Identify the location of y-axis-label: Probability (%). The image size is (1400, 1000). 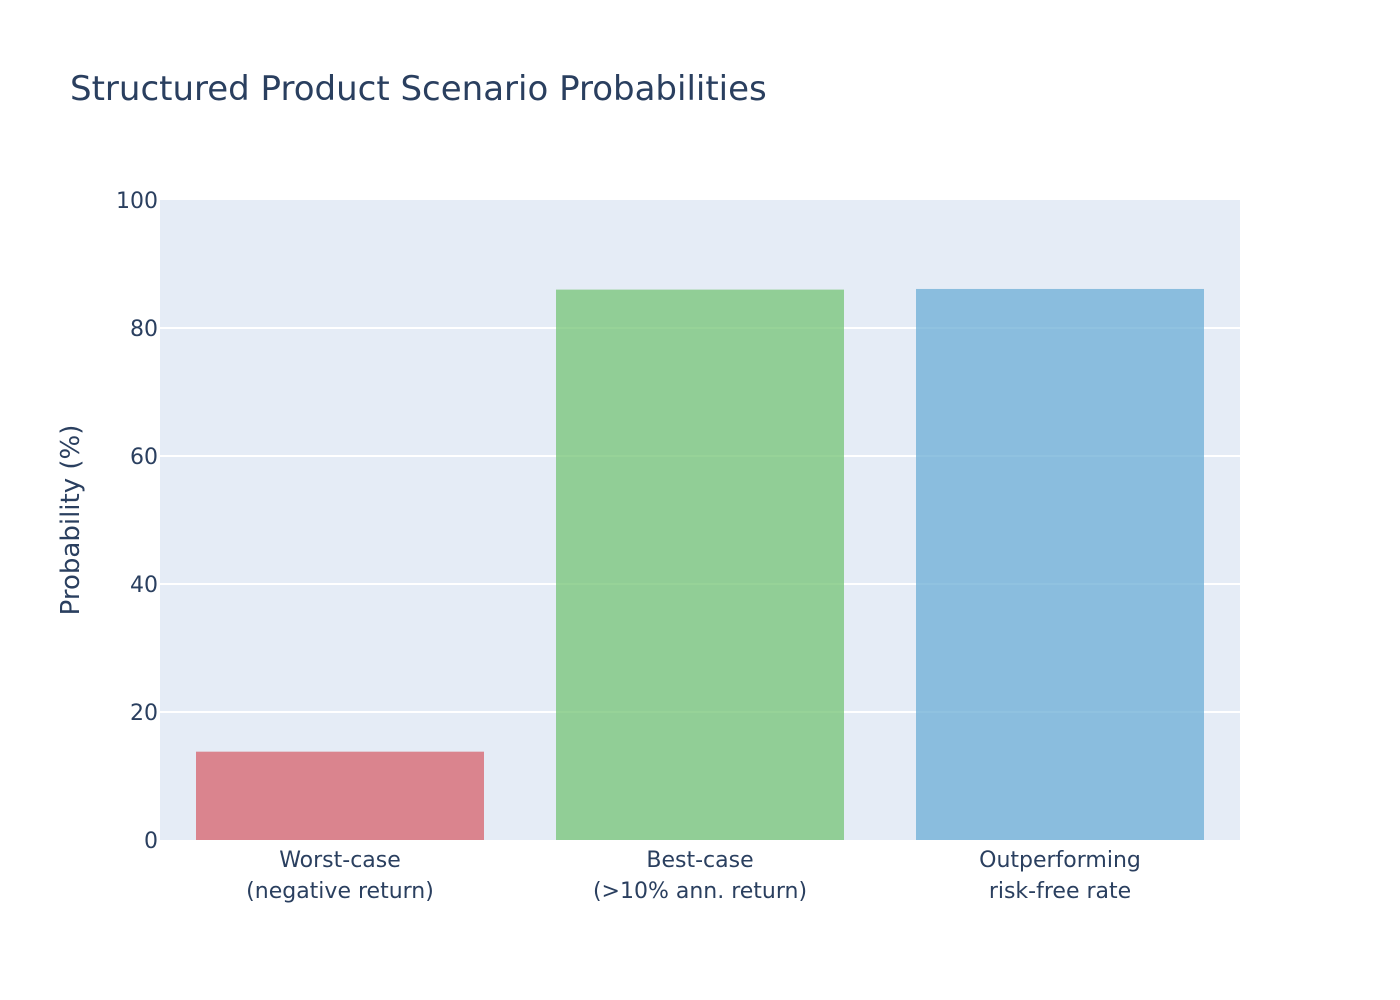
(71, 520).